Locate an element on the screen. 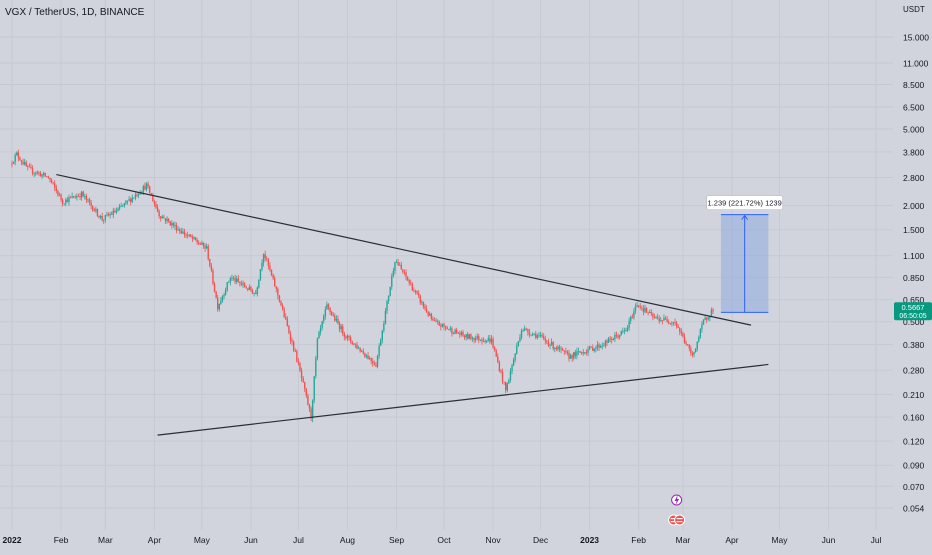 This screenshot has width=932, height=555. trendline-lower is located at coordinates (463, 399).